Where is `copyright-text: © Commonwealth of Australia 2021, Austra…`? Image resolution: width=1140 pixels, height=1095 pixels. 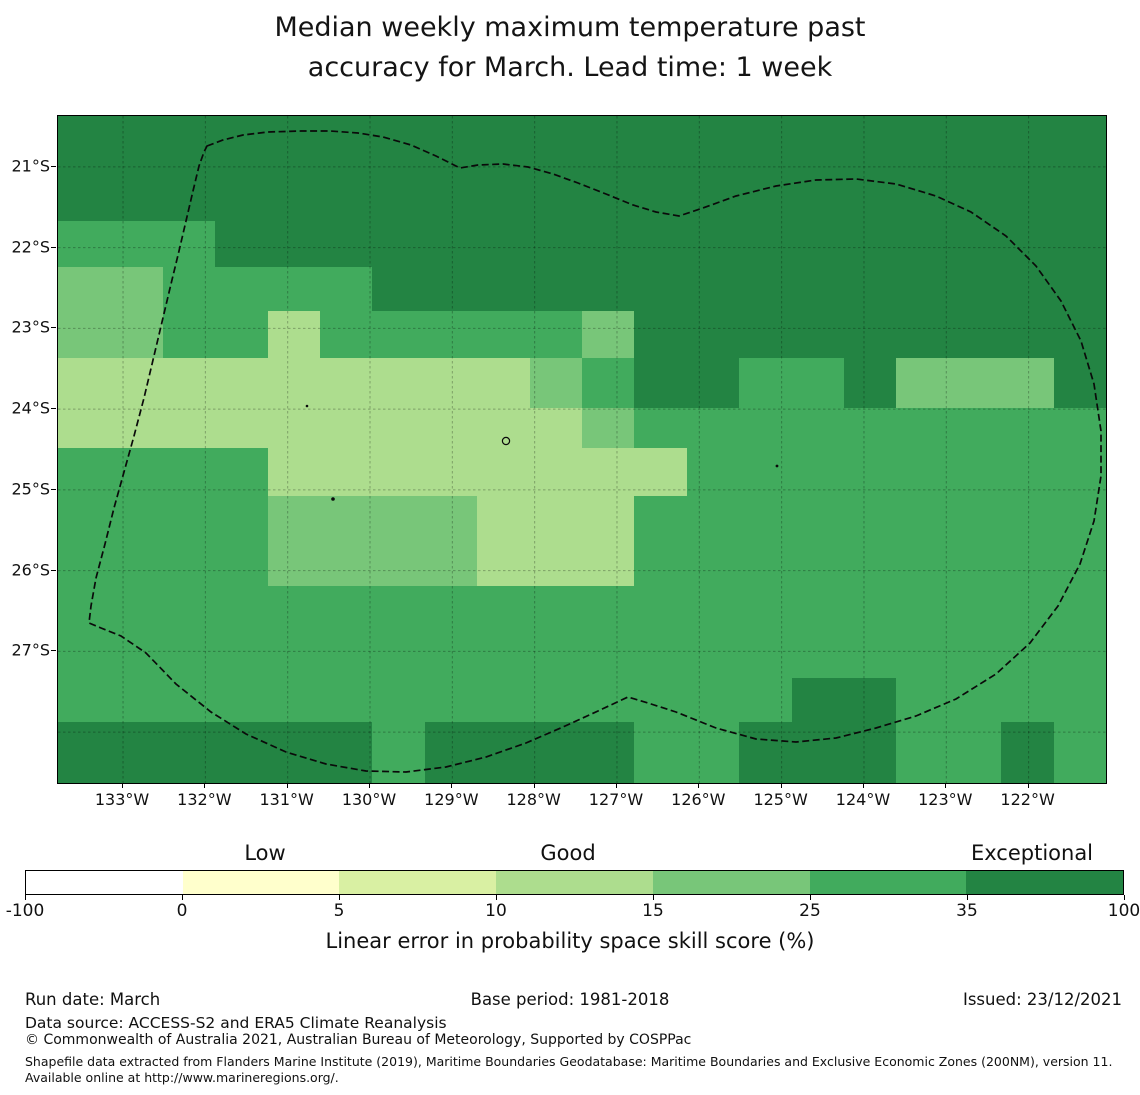 copyright-text: © Commonwealth of Australia 2021, Austra… is located at coordinates (358, 1040).